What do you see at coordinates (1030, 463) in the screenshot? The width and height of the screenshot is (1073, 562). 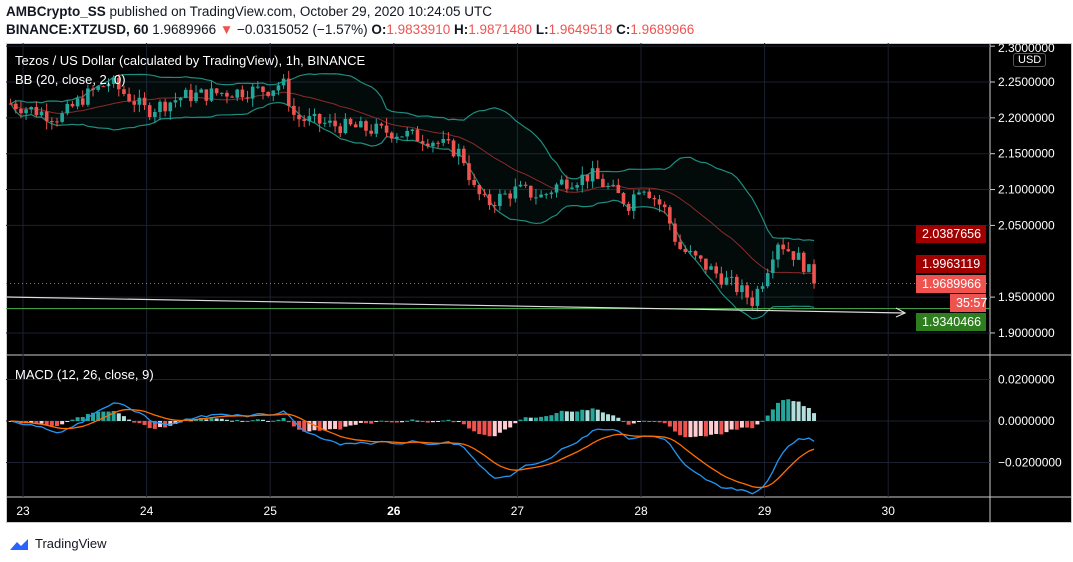 I see `macd-tick-label: −0.0200000` at bounding box center [1030, 463].